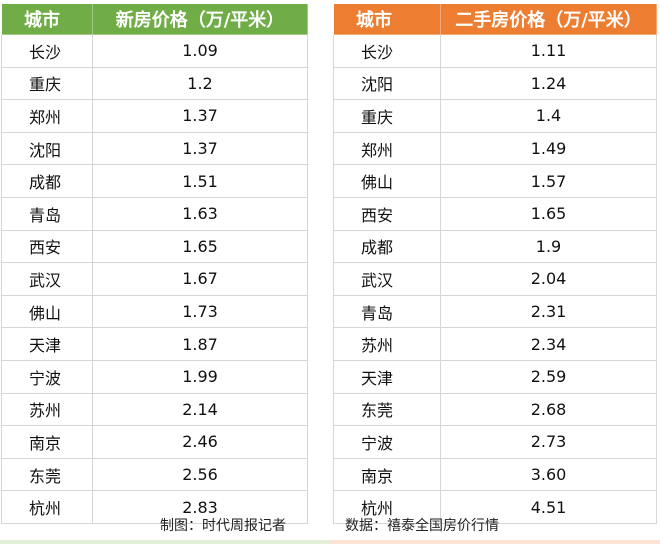  I want to click on table-row: 郑州 1.49, so click(495, 148).